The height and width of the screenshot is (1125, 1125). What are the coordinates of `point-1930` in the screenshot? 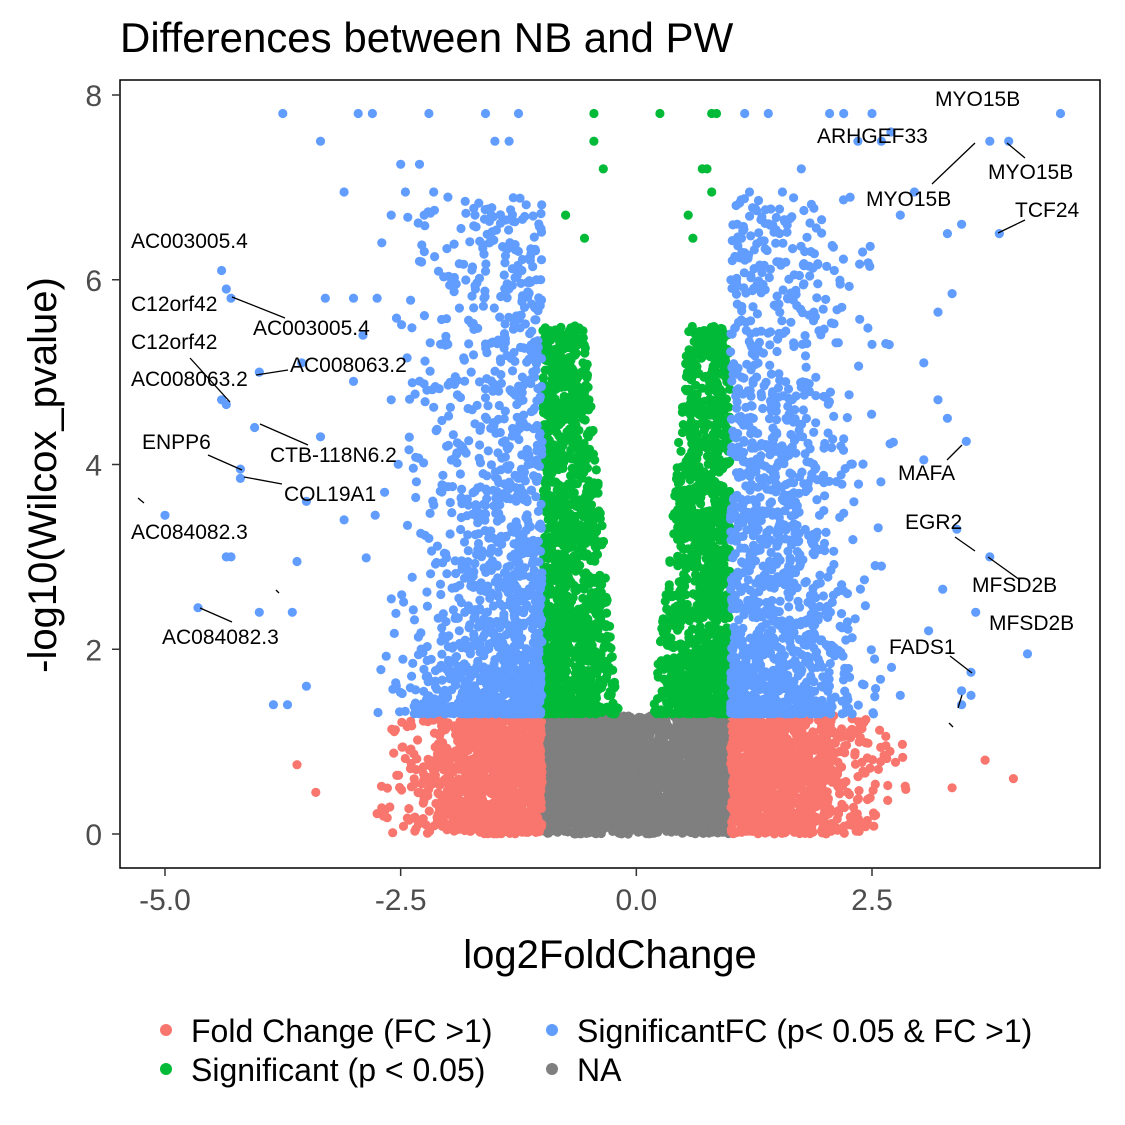 It's located at (682, 833).